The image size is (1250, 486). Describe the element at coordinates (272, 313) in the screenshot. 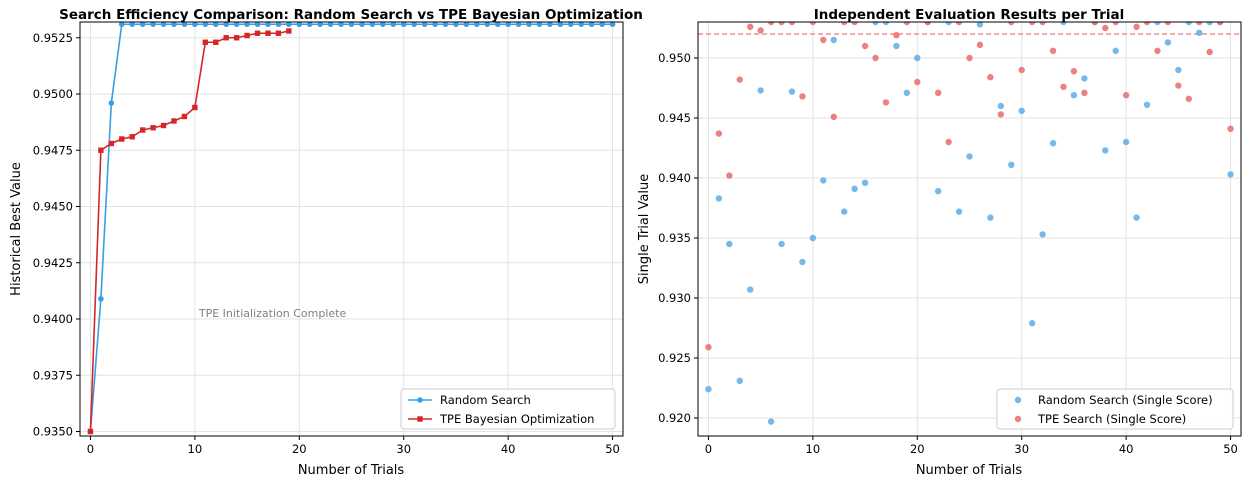

I see `tpe-init-annotation: TPE Initialization Complete` at that location.